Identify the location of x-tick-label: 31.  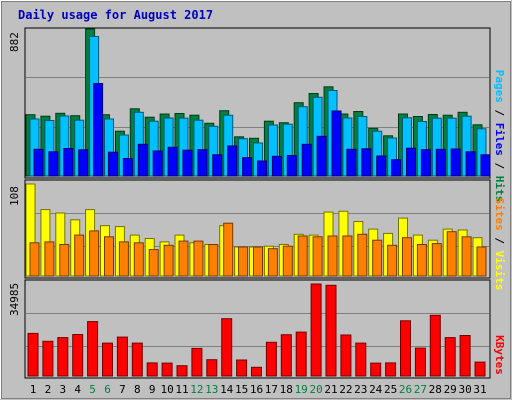
(479, 389).